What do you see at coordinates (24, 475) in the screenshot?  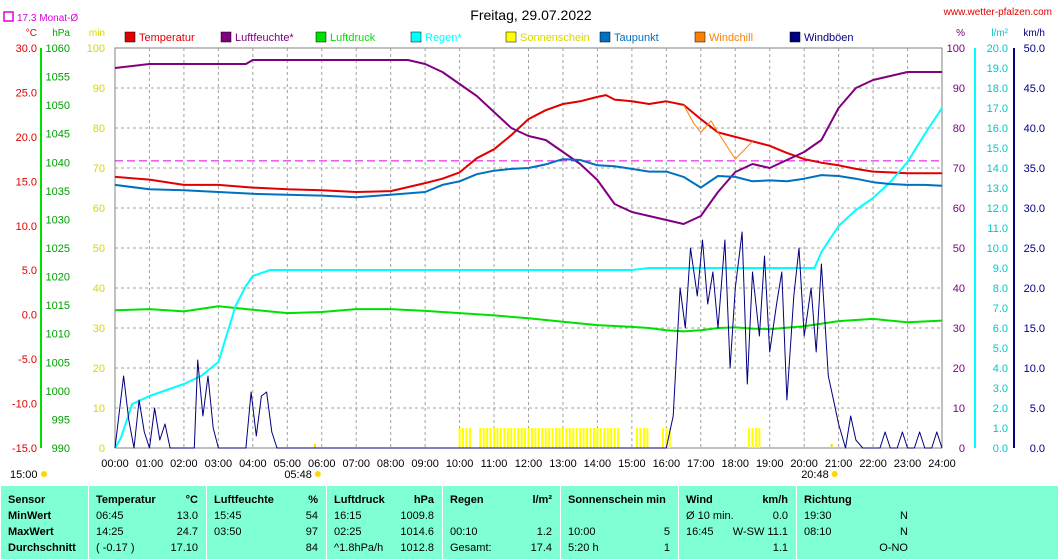 I see `time-marker-label: 15:00` at bounding box center [24, 475].